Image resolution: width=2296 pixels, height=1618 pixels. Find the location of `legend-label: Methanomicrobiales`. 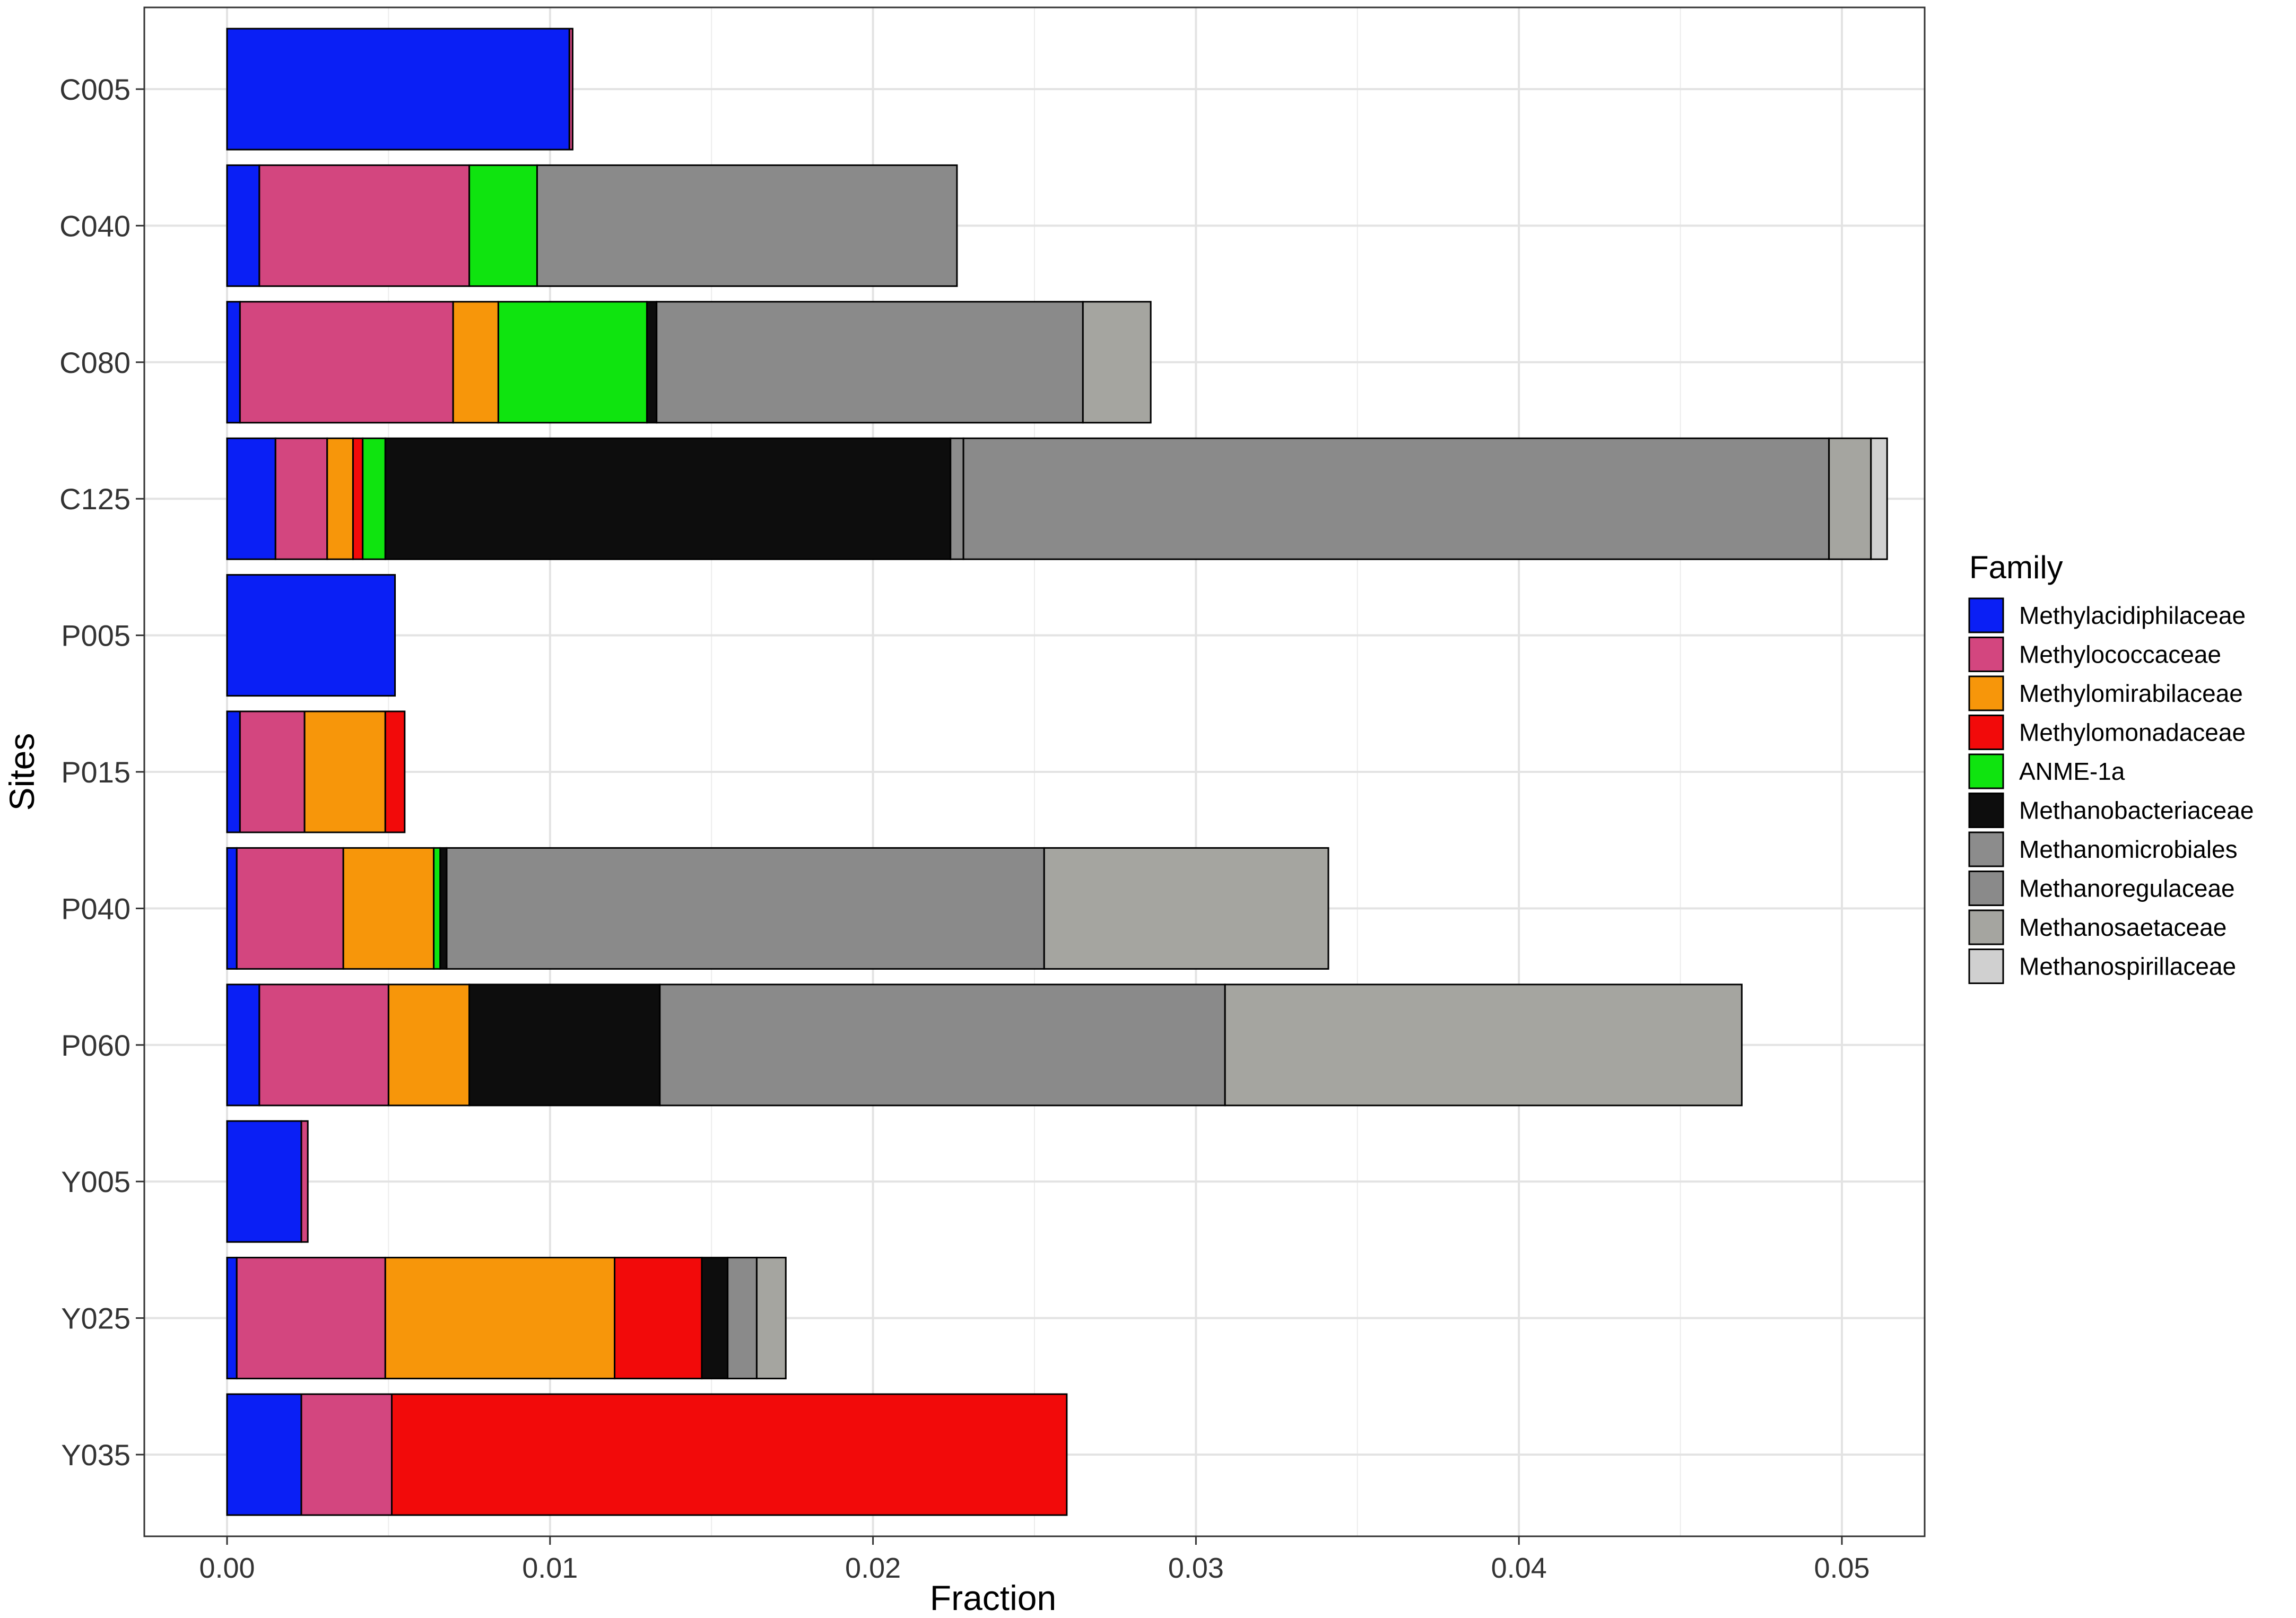

legend-label: Methanomicrobiales is located at coordinates (2128, 849).